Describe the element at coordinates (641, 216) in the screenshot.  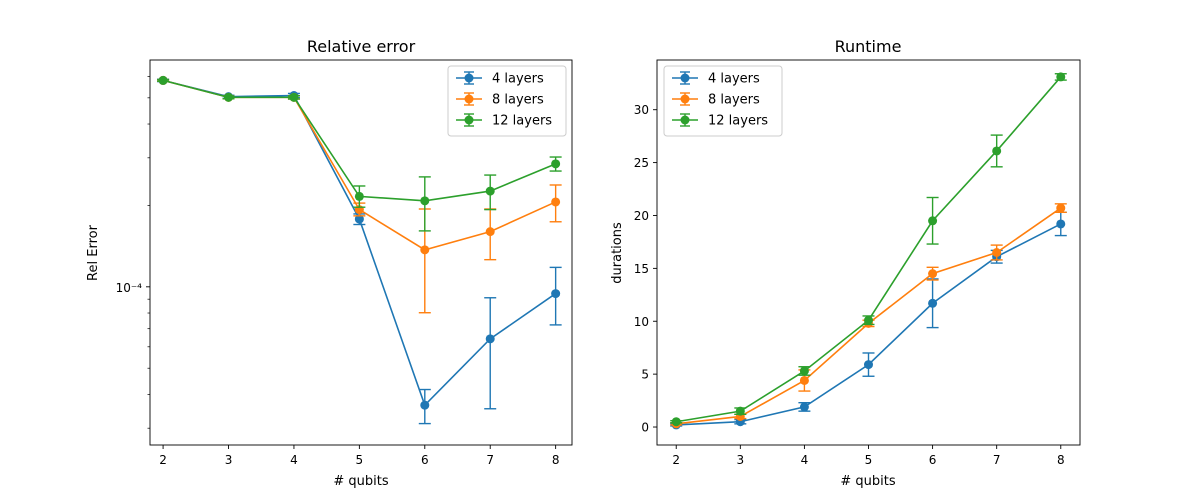
I see `y-tick-label: 20` at that location.